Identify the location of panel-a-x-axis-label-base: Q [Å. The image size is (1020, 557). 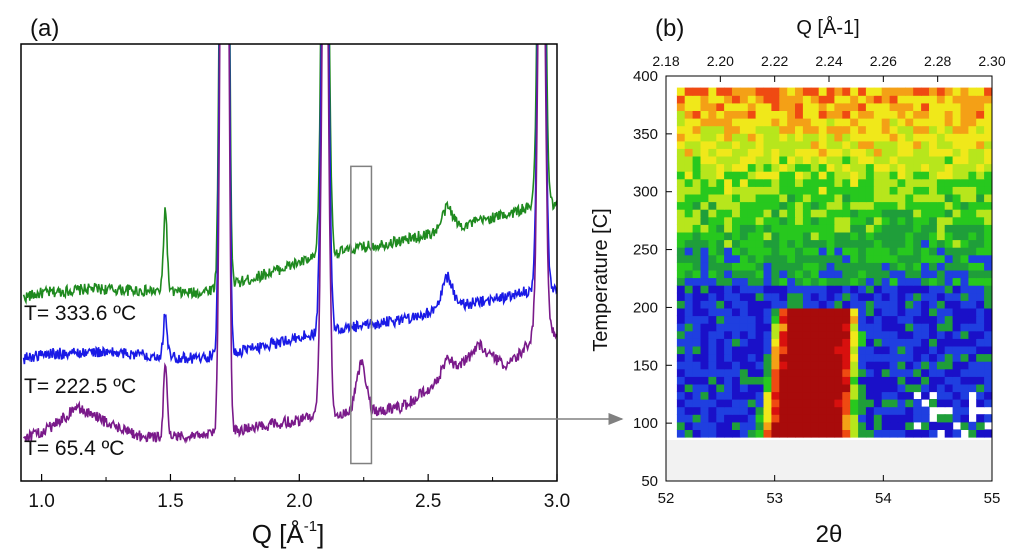
(278, 534).